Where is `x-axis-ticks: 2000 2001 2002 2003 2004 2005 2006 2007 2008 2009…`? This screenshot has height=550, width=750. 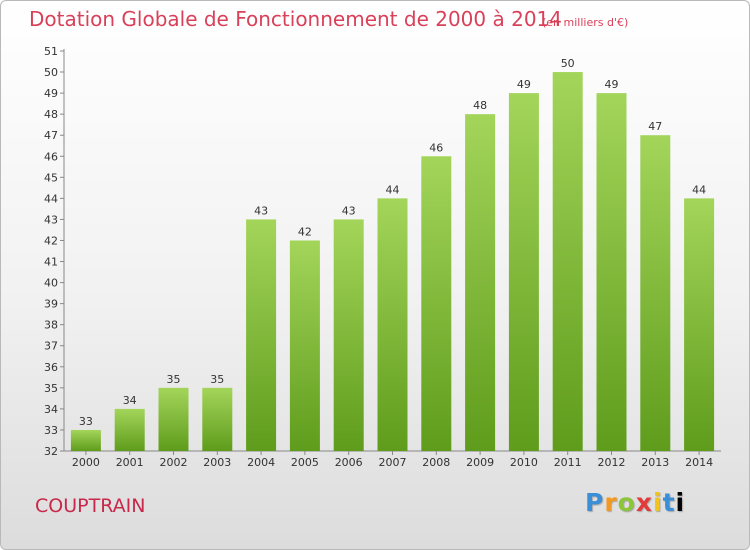 x-axis-ticks: 2000 2001 2002 2003 2004 2005 2006 2007 2008 2009… is located at coordinates (392, 460).